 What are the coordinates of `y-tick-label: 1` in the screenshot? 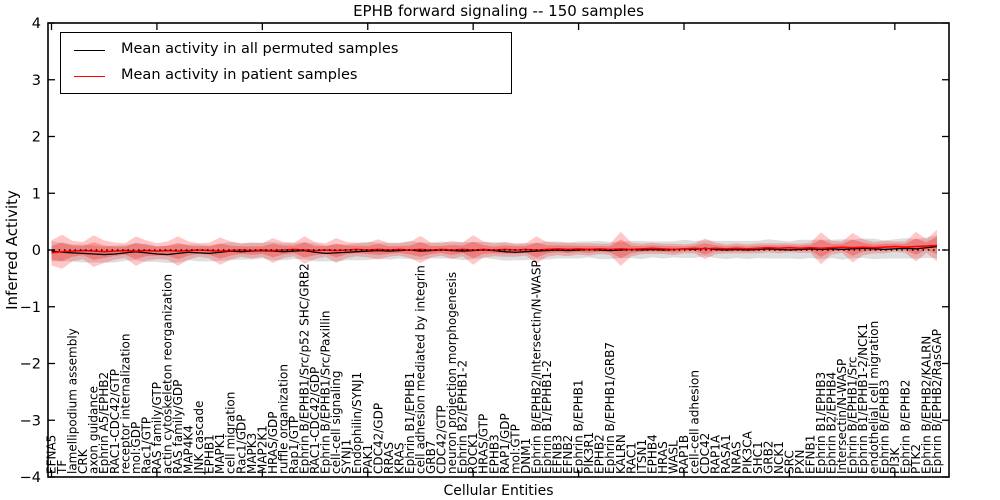 It's located at (36, 194).